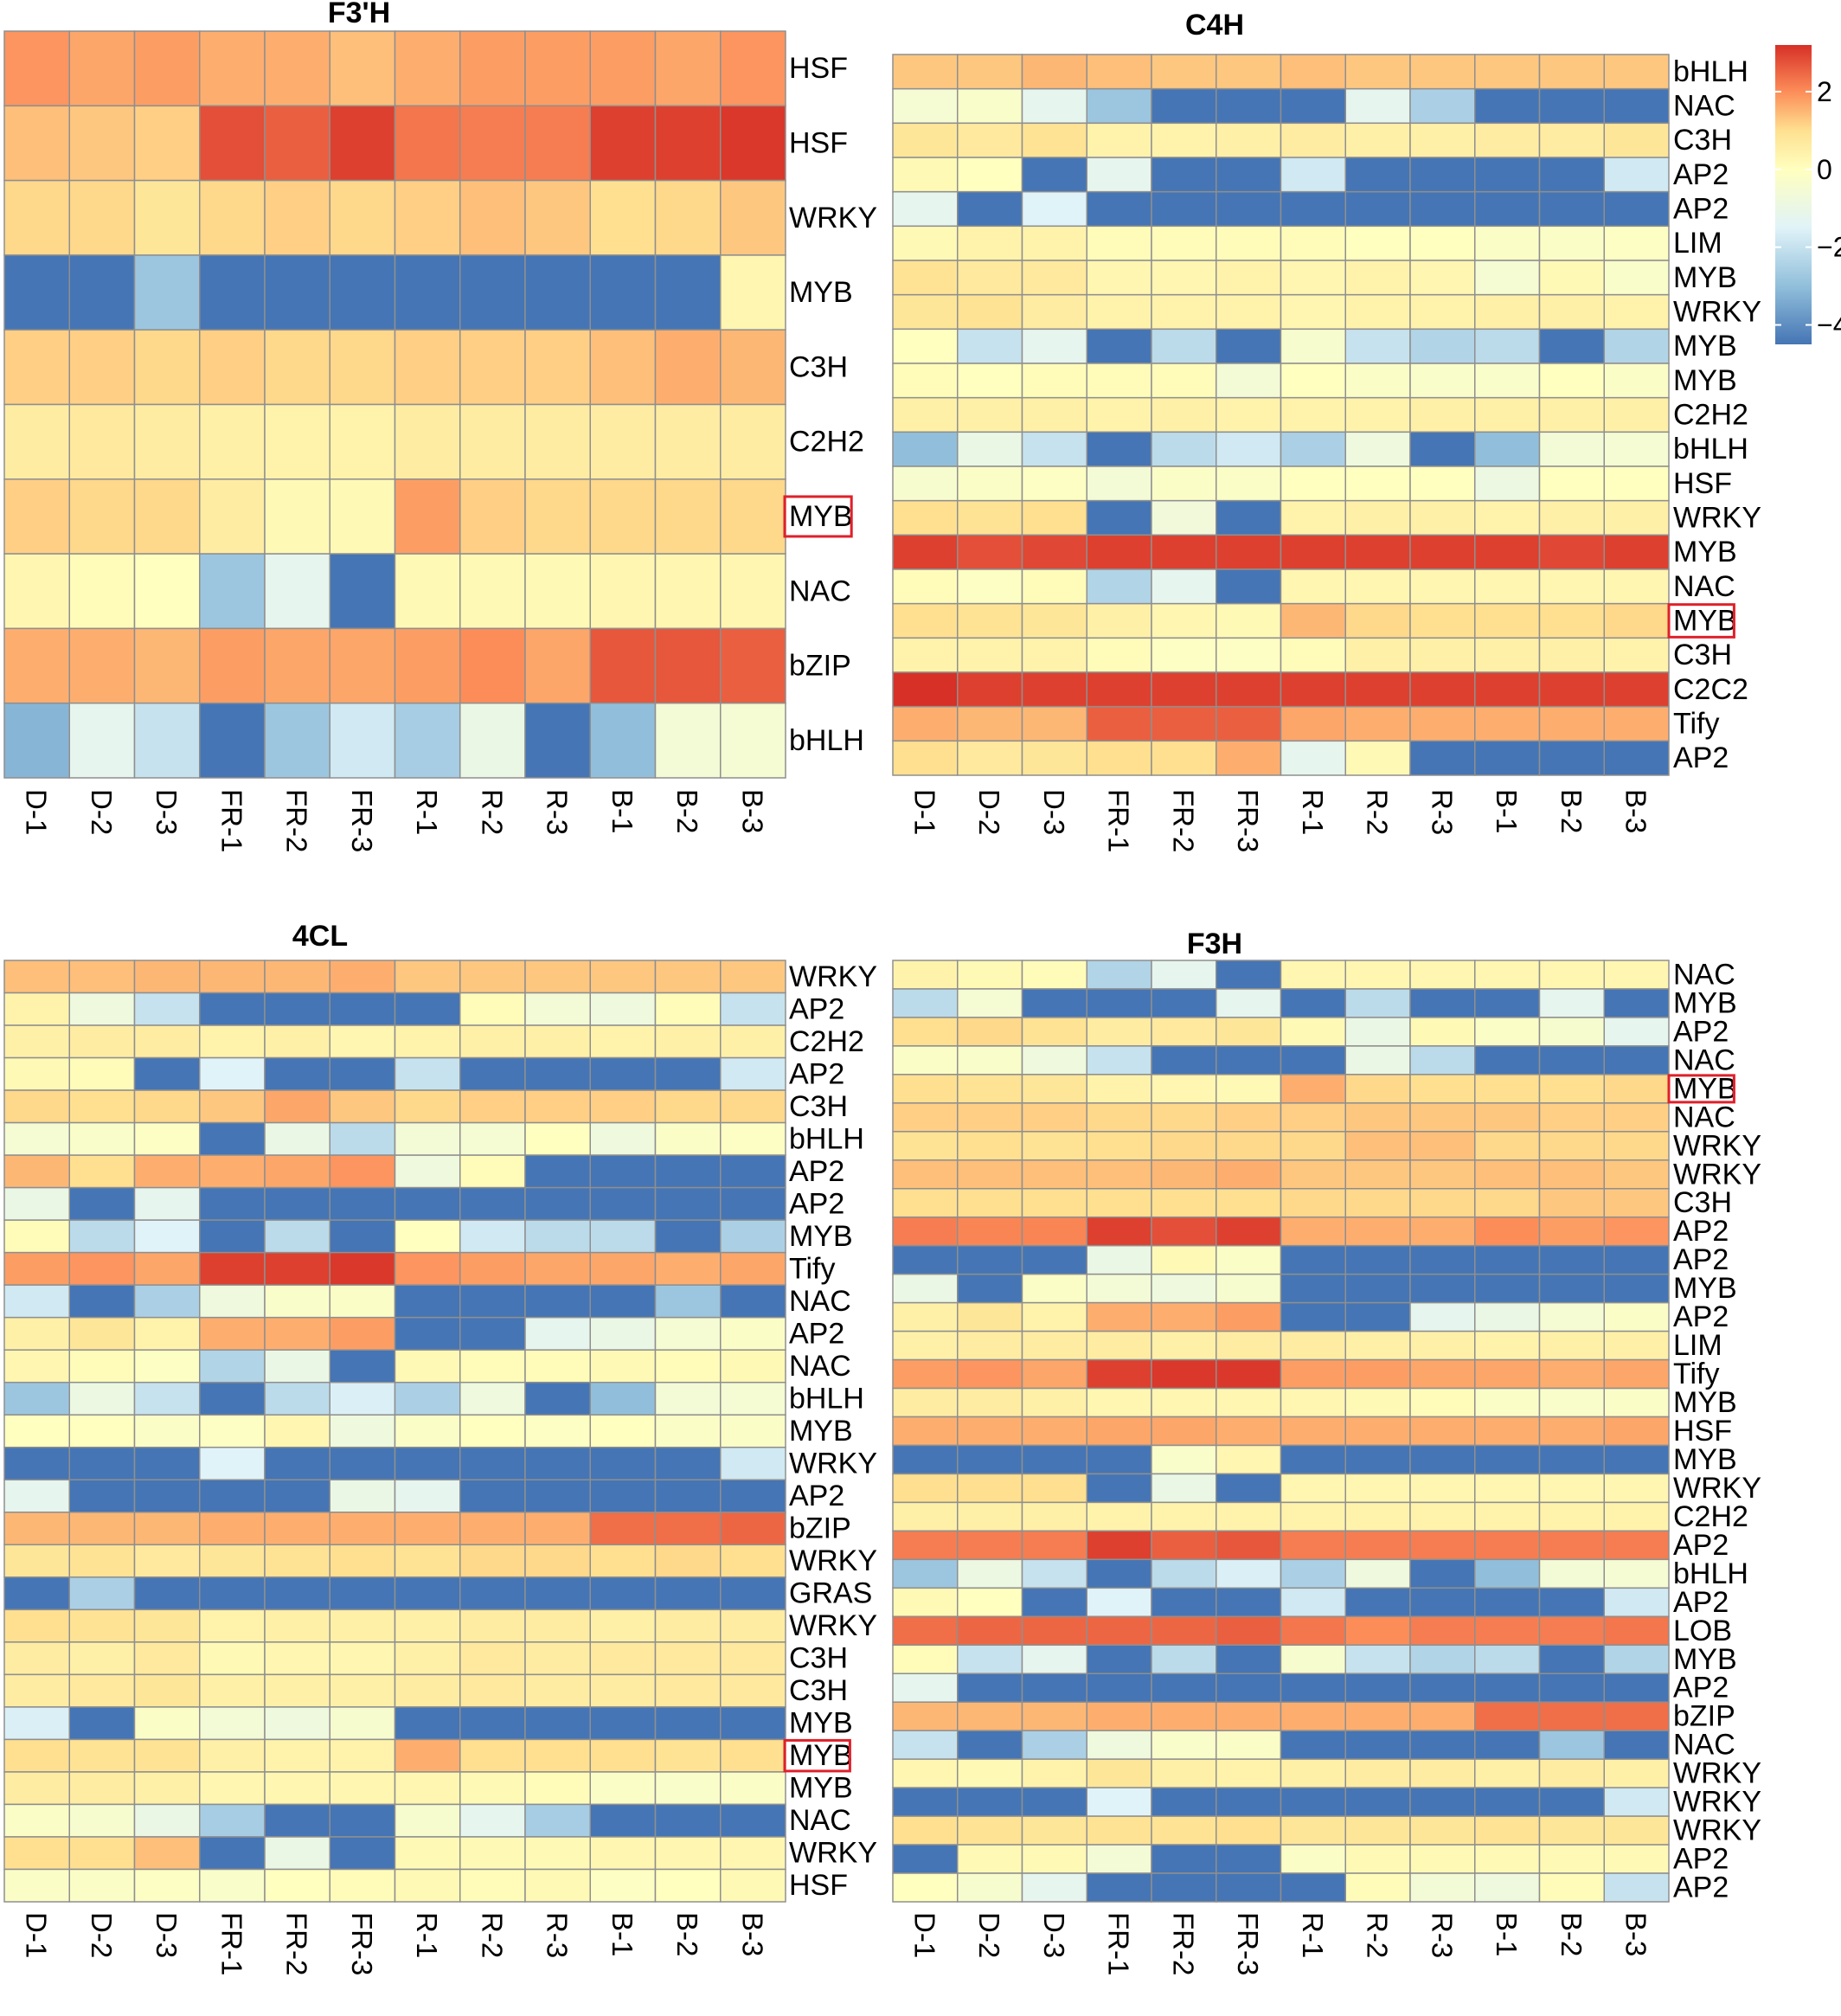 This screenshot has height=2016, width=1841. What do you see at coordinates (1705, 1459) in the screenshot?
I see `f3h-row-label: MYB` at bounding box center [1705, 1459].